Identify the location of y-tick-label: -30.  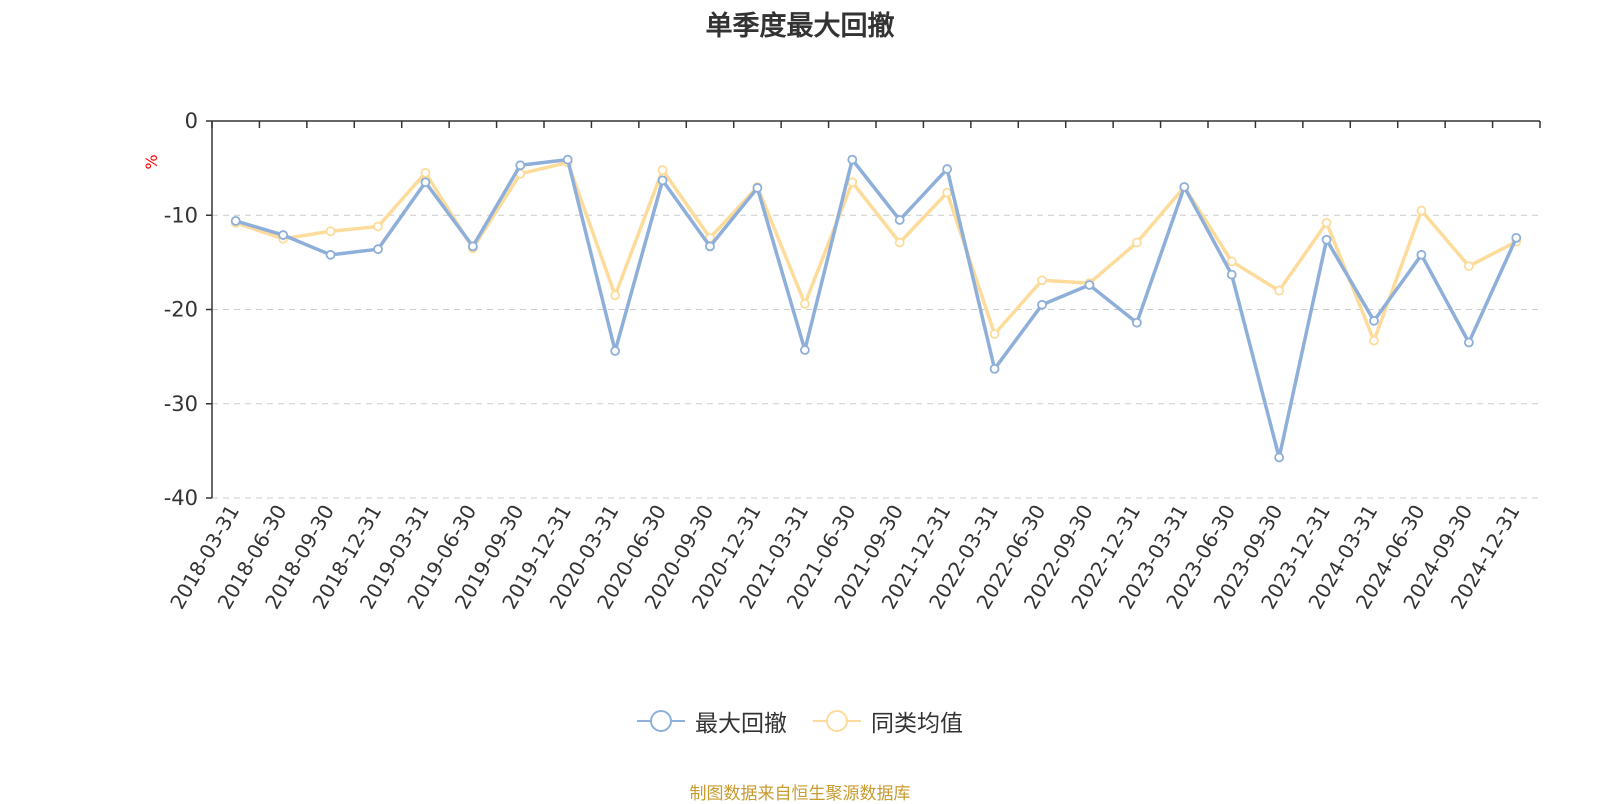
(181, 404).